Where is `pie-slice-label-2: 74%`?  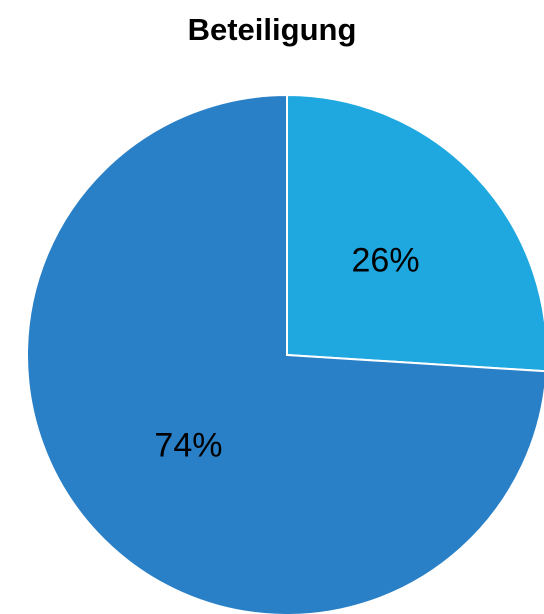 pie-slice-label-2: 74% is located at coordinates (188, 446).